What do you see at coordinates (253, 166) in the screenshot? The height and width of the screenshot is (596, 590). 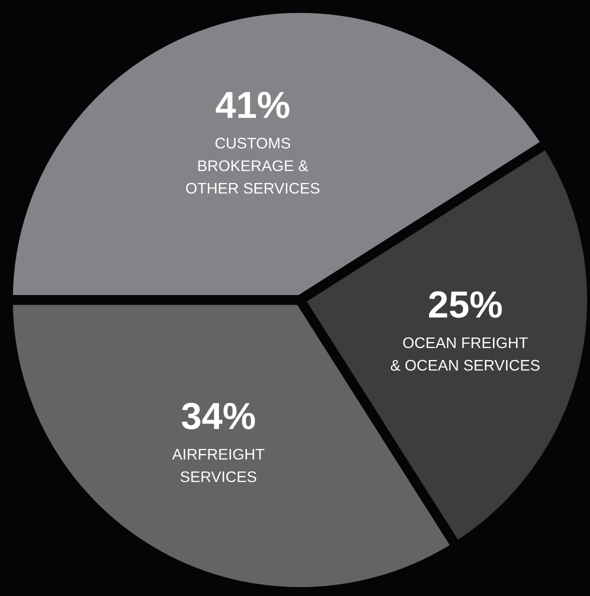 I see `slice-label: CUSTOMS BROKERAGE & OTHER SERVICES` at bounding box center [253, 166].